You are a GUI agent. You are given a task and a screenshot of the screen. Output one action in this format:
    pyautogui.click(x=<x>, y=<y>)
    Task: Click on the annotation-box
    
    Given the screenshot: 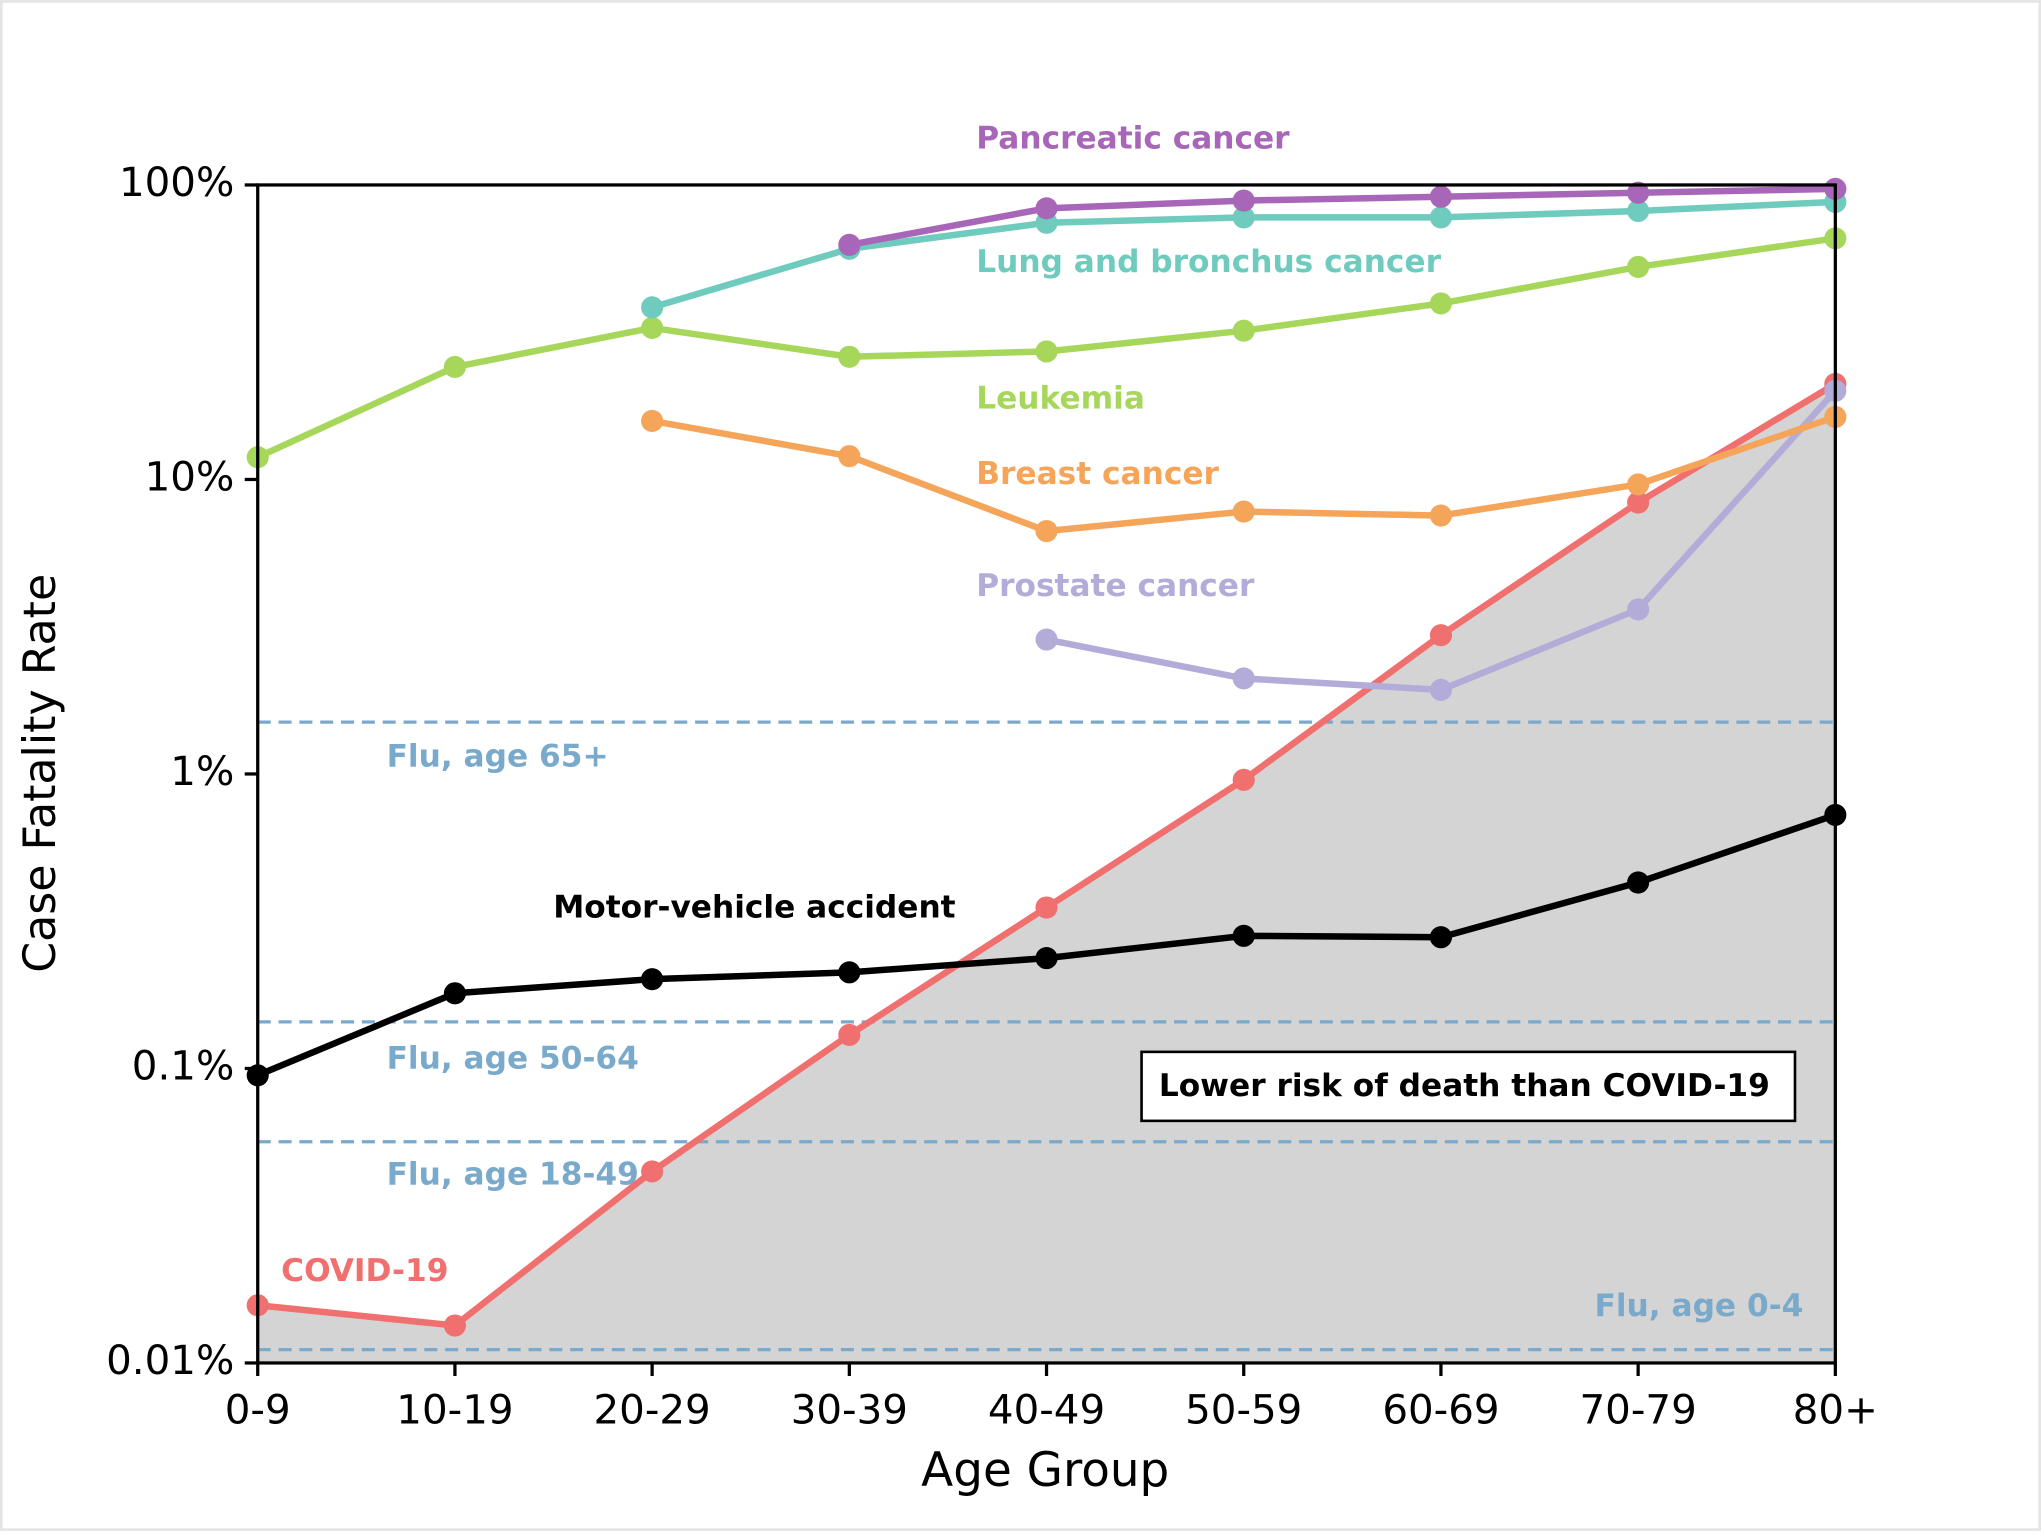 What is the action you would take?
    pyautogui.click(x=1468, y=1086)
    